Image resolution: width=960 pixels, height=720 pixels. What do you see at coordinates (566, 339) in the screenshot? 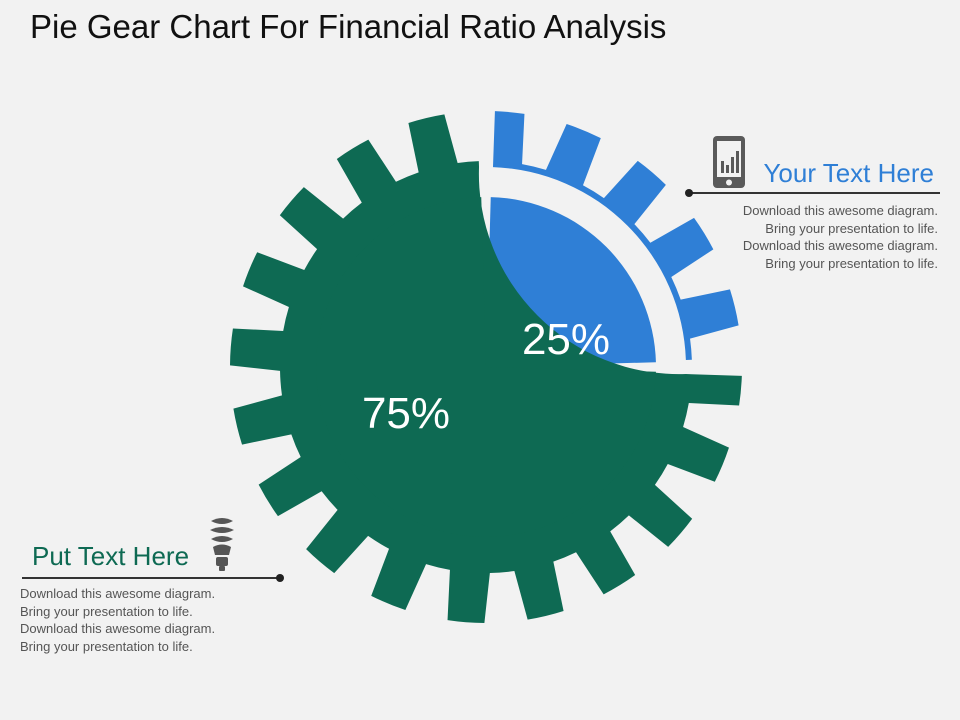
I see `slice-label-25: 25%` at bounding box center [566, 339].